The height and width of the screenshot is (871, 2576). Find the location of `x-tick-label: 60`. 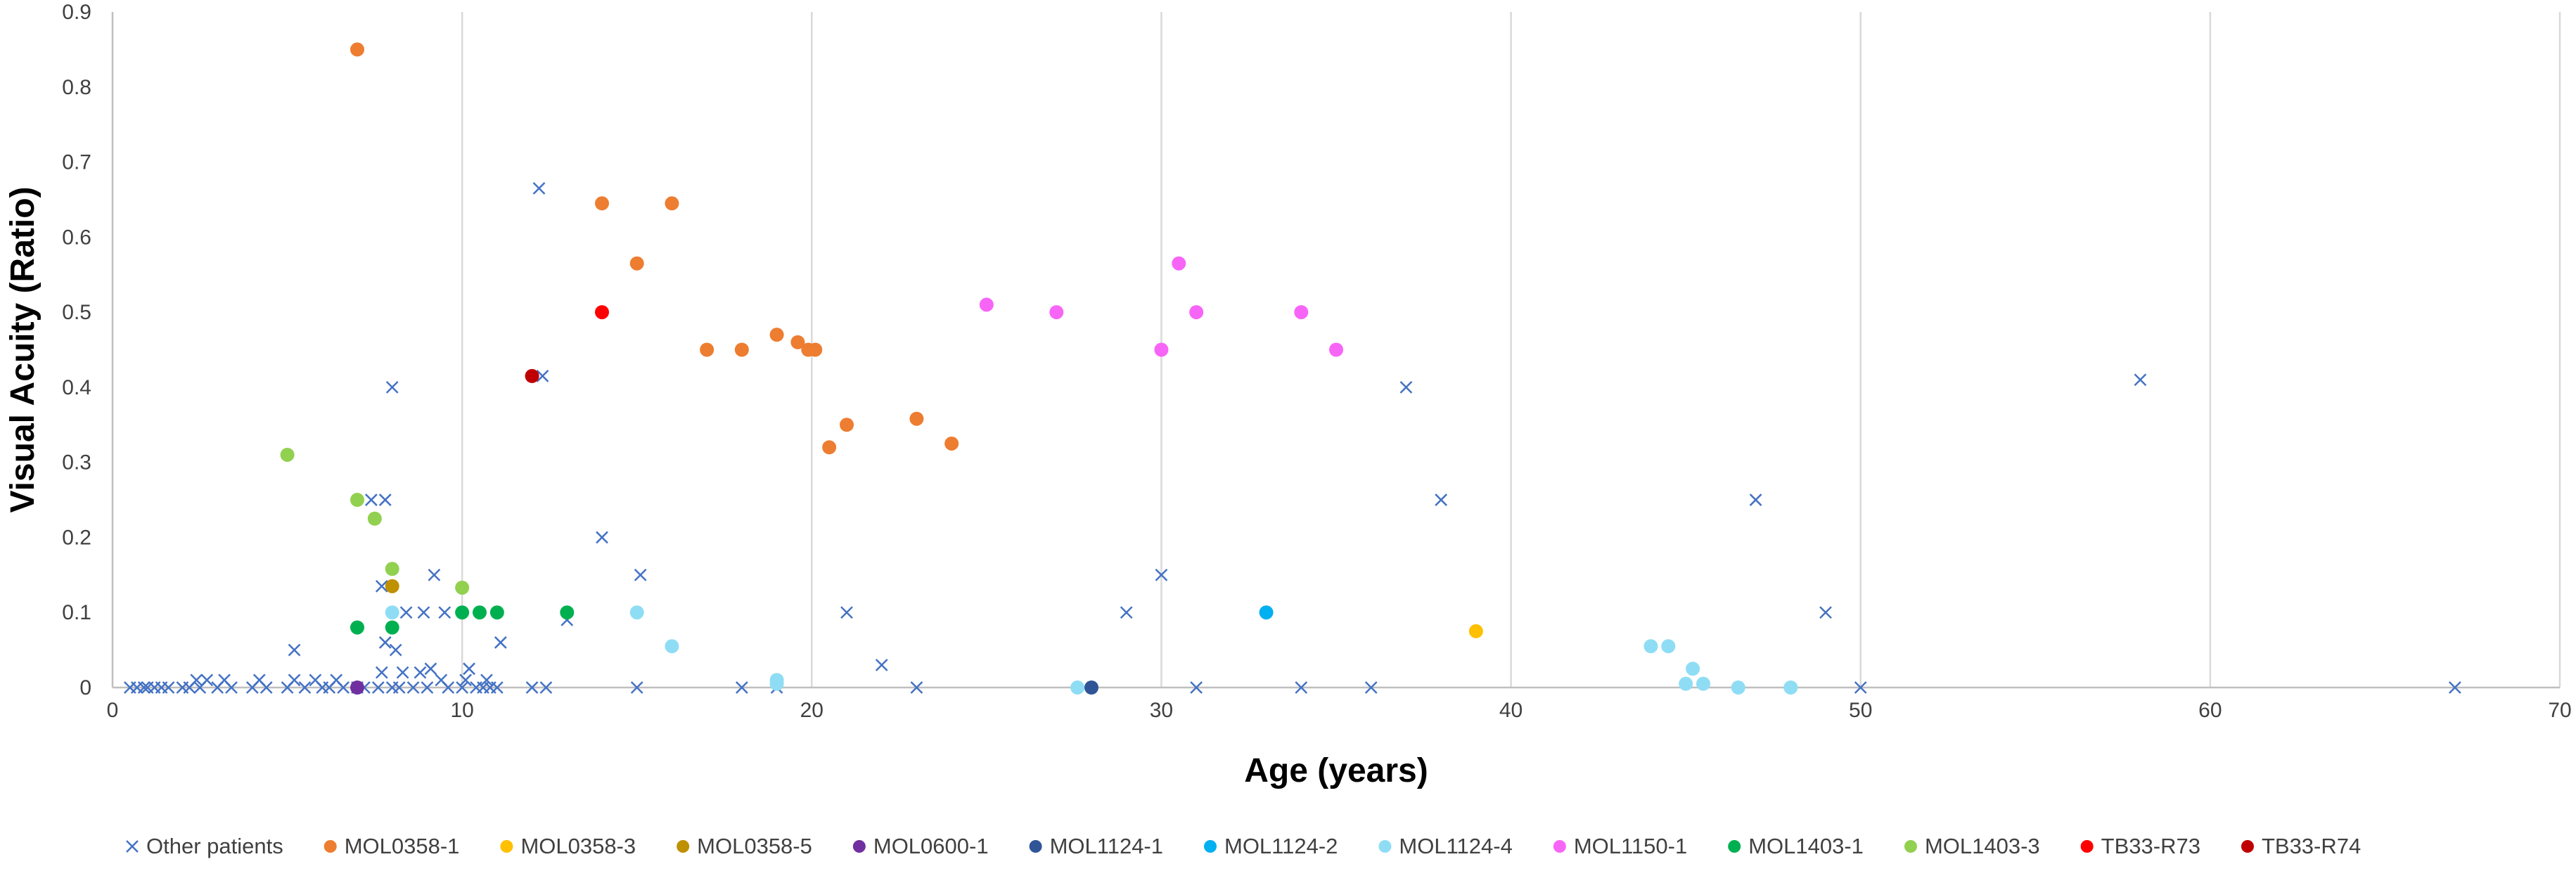

x-tick-label: 60 is located at coordinates (2210, 710).